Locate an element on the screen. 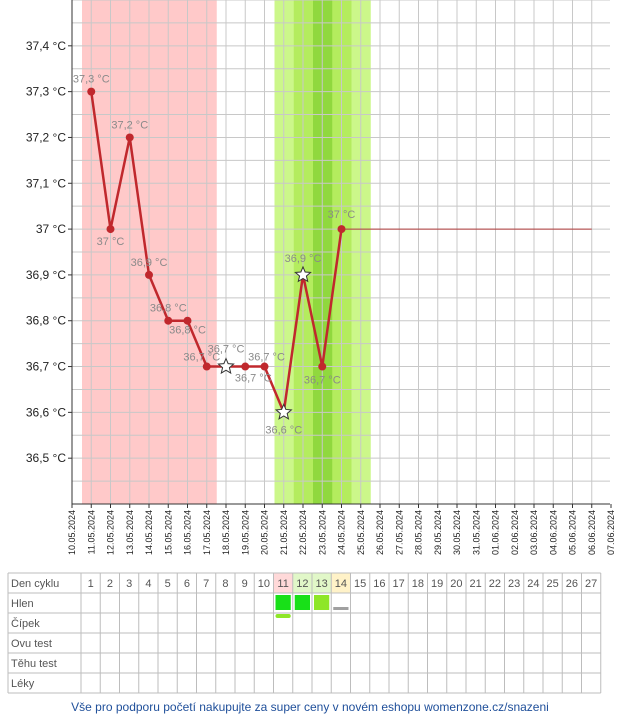  x-tick-label: 31.05.2024 is located at coordinates (476, 532).